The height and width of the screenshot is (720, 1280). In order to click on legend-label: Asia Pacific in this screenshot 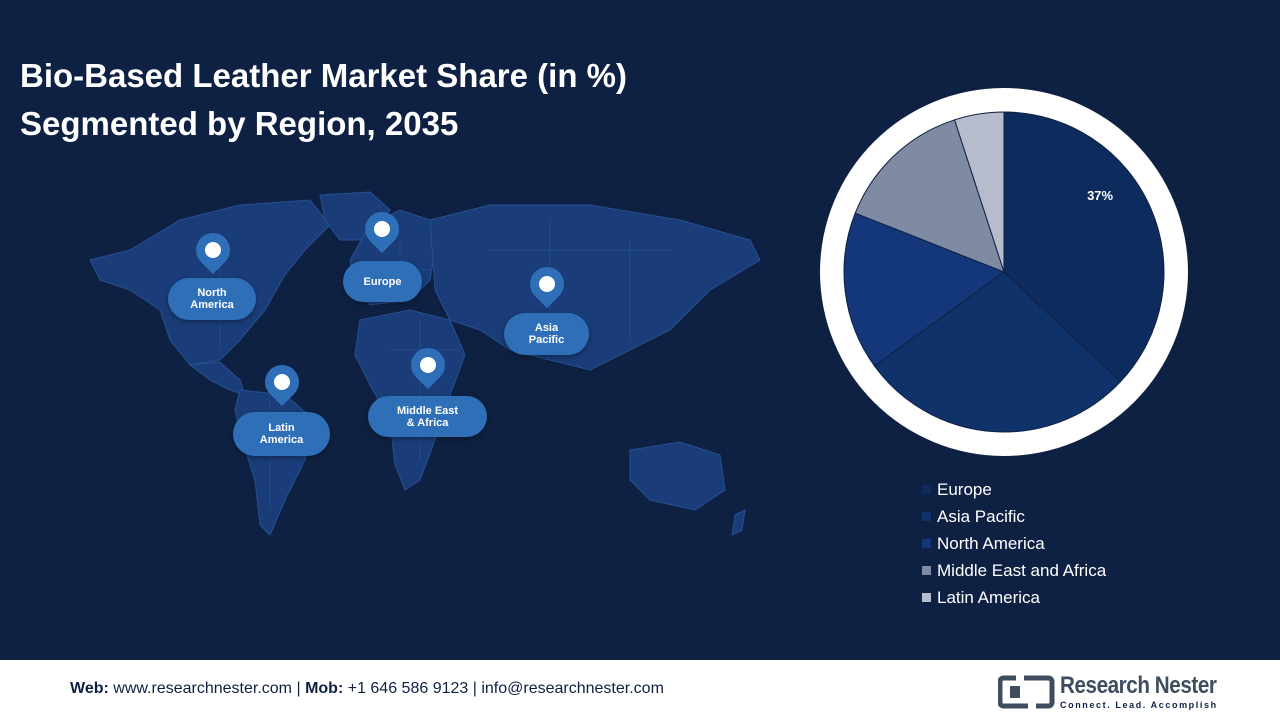, I will do `click(981, 516)`.